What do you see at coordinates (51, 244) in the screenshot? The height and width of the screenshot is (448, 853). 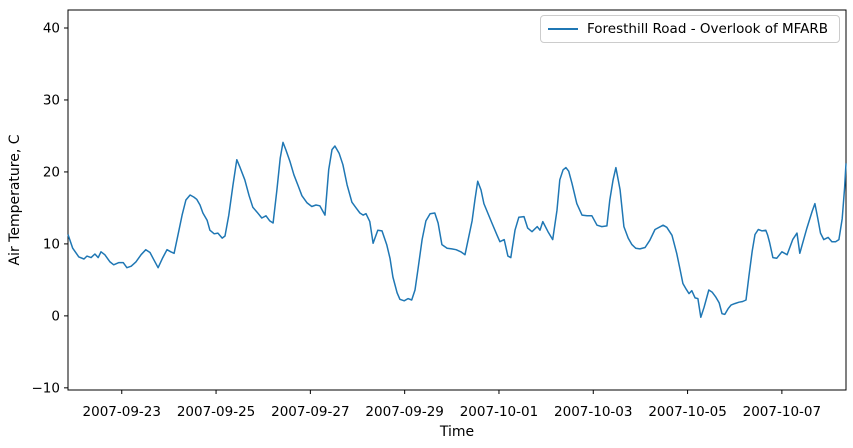 I see `y-tick-label: 10` at bounding box center [51, 244].